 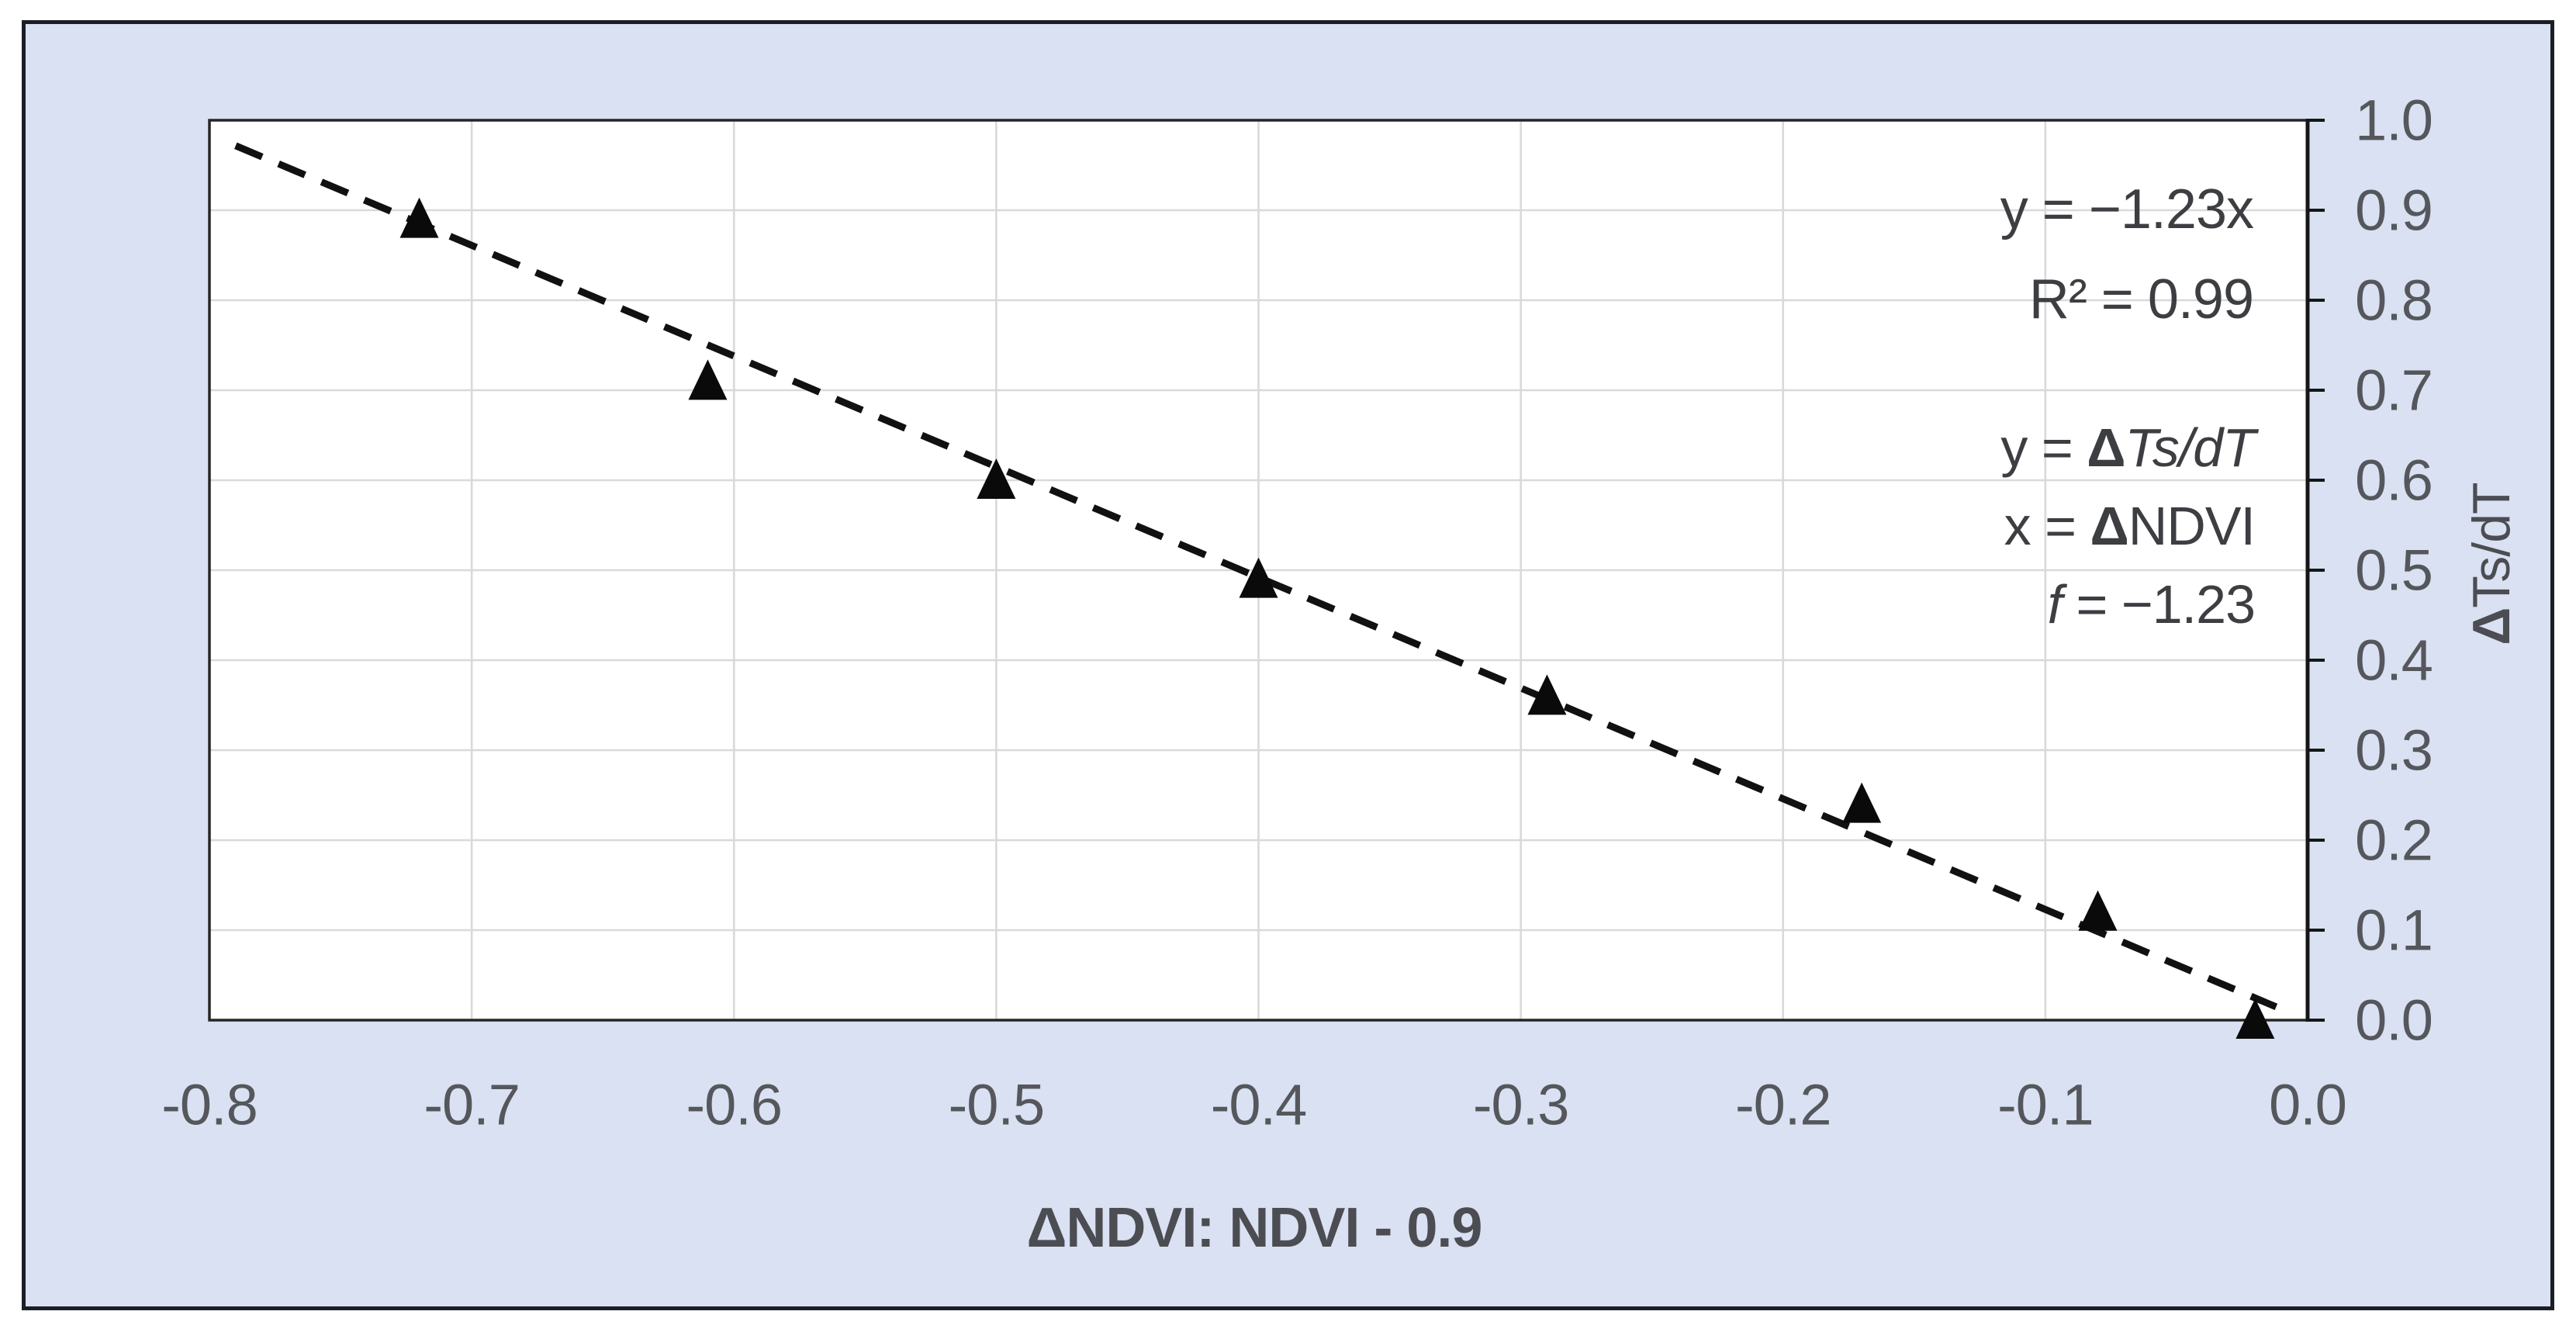 What do you see at coordinates (2055, 604) in the screenshot?
I see `def-f-var: f` at bounding box center [2055, 604].